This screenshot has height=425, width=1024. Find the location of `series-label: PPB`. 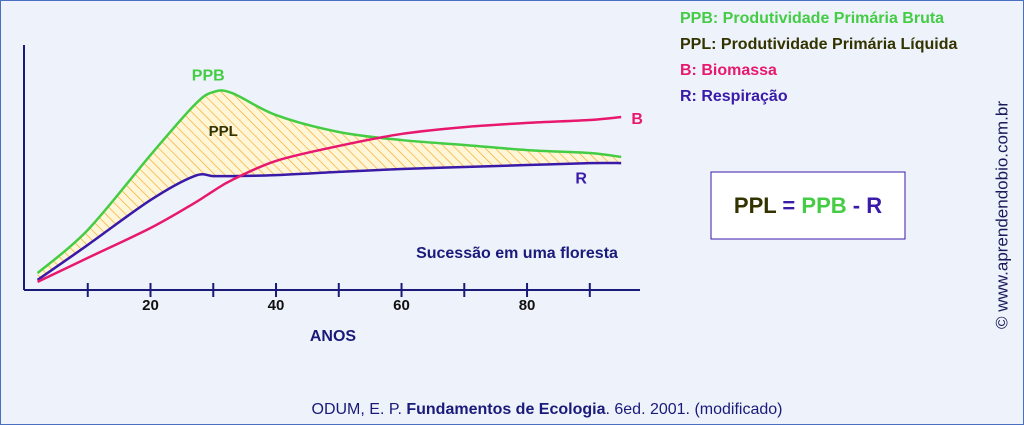

series-label: PPB is located at coordinates (208, 75).